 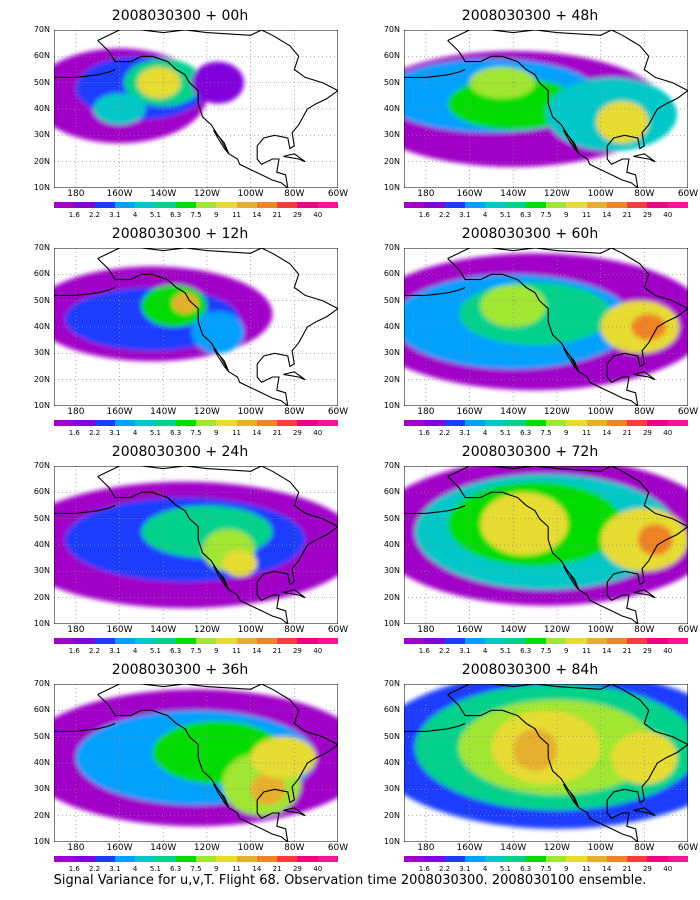 I want to click on colorbar-label: 5.1, so click(x=155, y=433).